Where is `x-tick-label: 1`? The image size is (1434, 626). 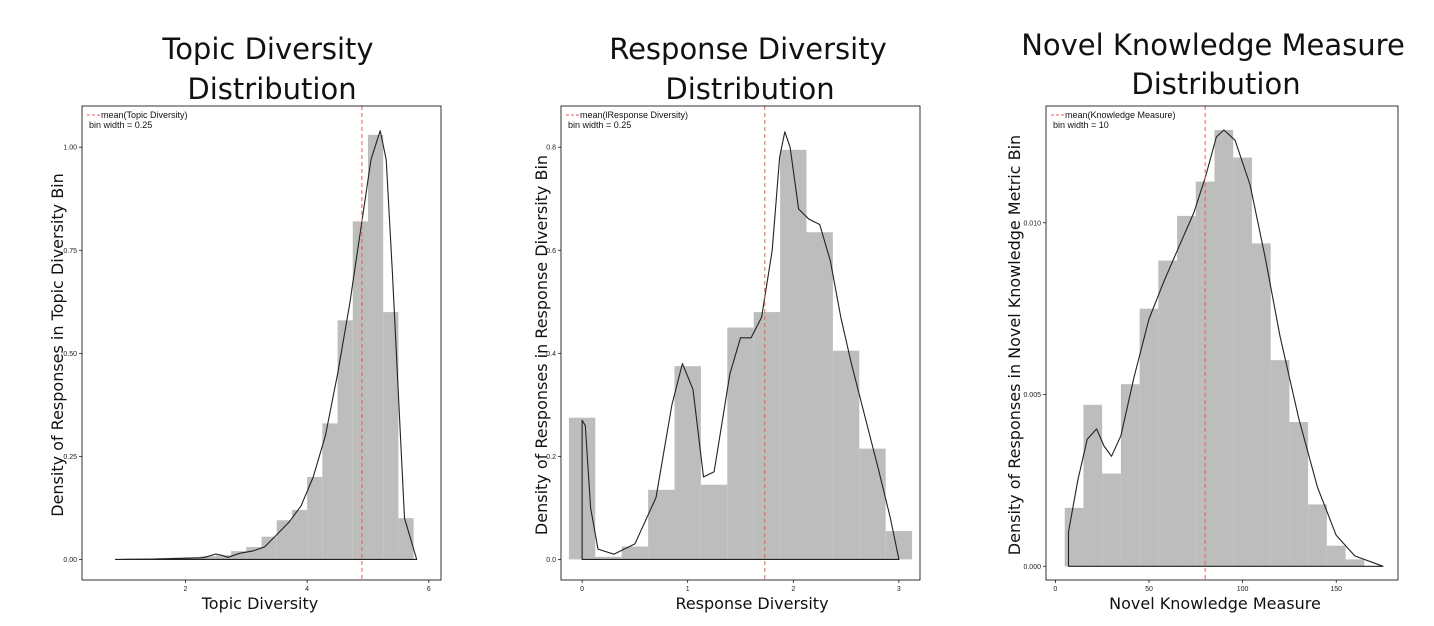
x-tick-label: 1 is located at coordinates (688, 589).